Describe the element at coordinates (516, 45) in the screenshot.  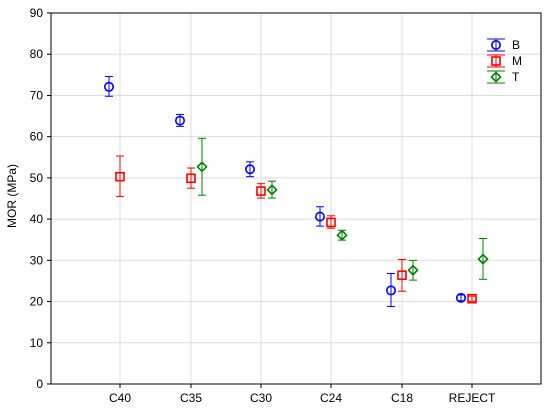
I see `legend-label: B` at that location.